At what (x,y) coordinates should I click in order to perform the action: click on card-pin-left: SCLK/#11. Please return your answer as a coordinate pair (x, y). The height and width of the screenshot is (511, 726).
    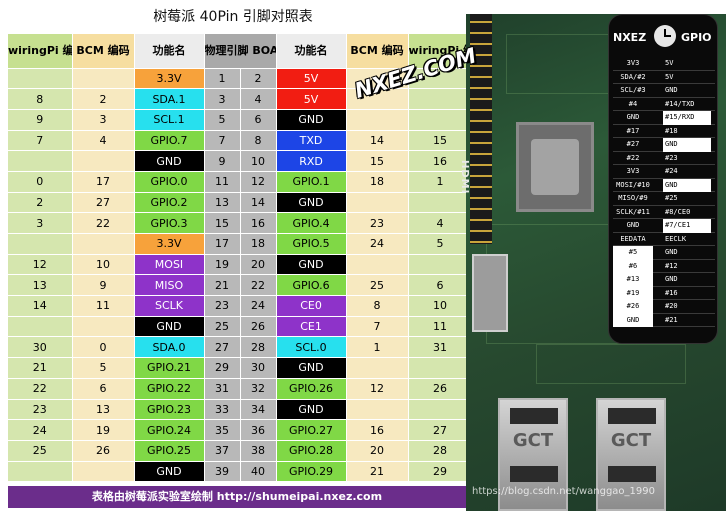
    Looking at the image, I should click on (633, 211).